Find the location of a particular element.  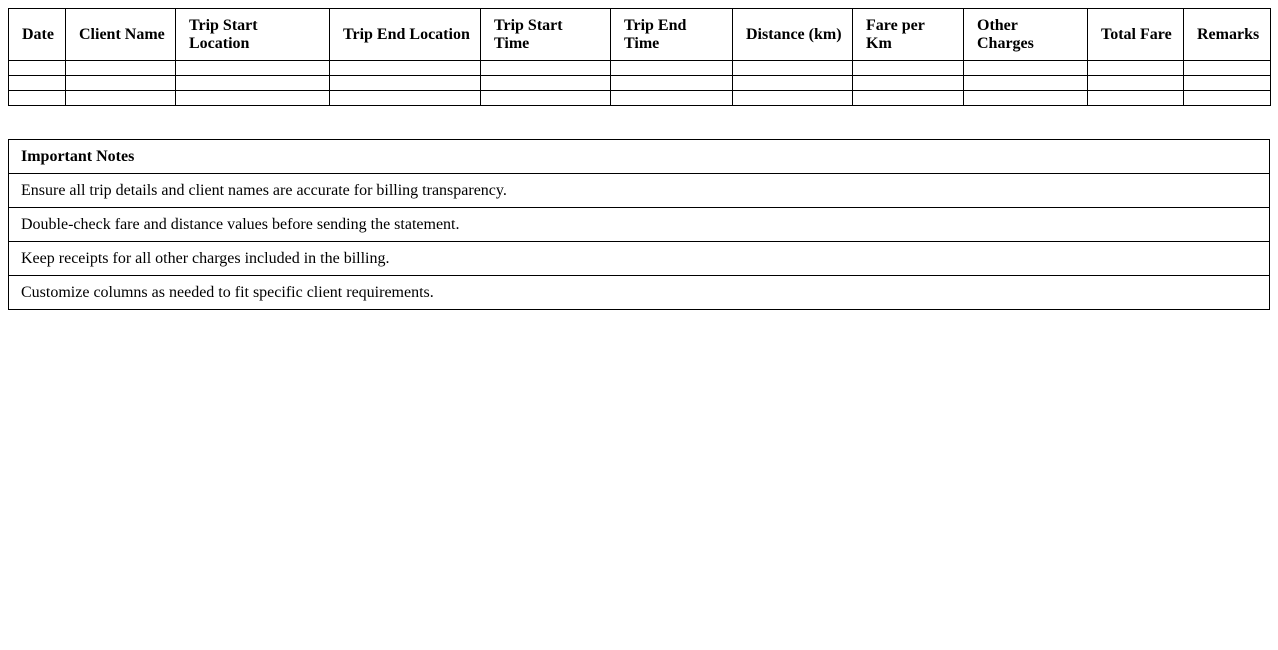

notes-title: Important Notes is located at coordinates (639, 156).